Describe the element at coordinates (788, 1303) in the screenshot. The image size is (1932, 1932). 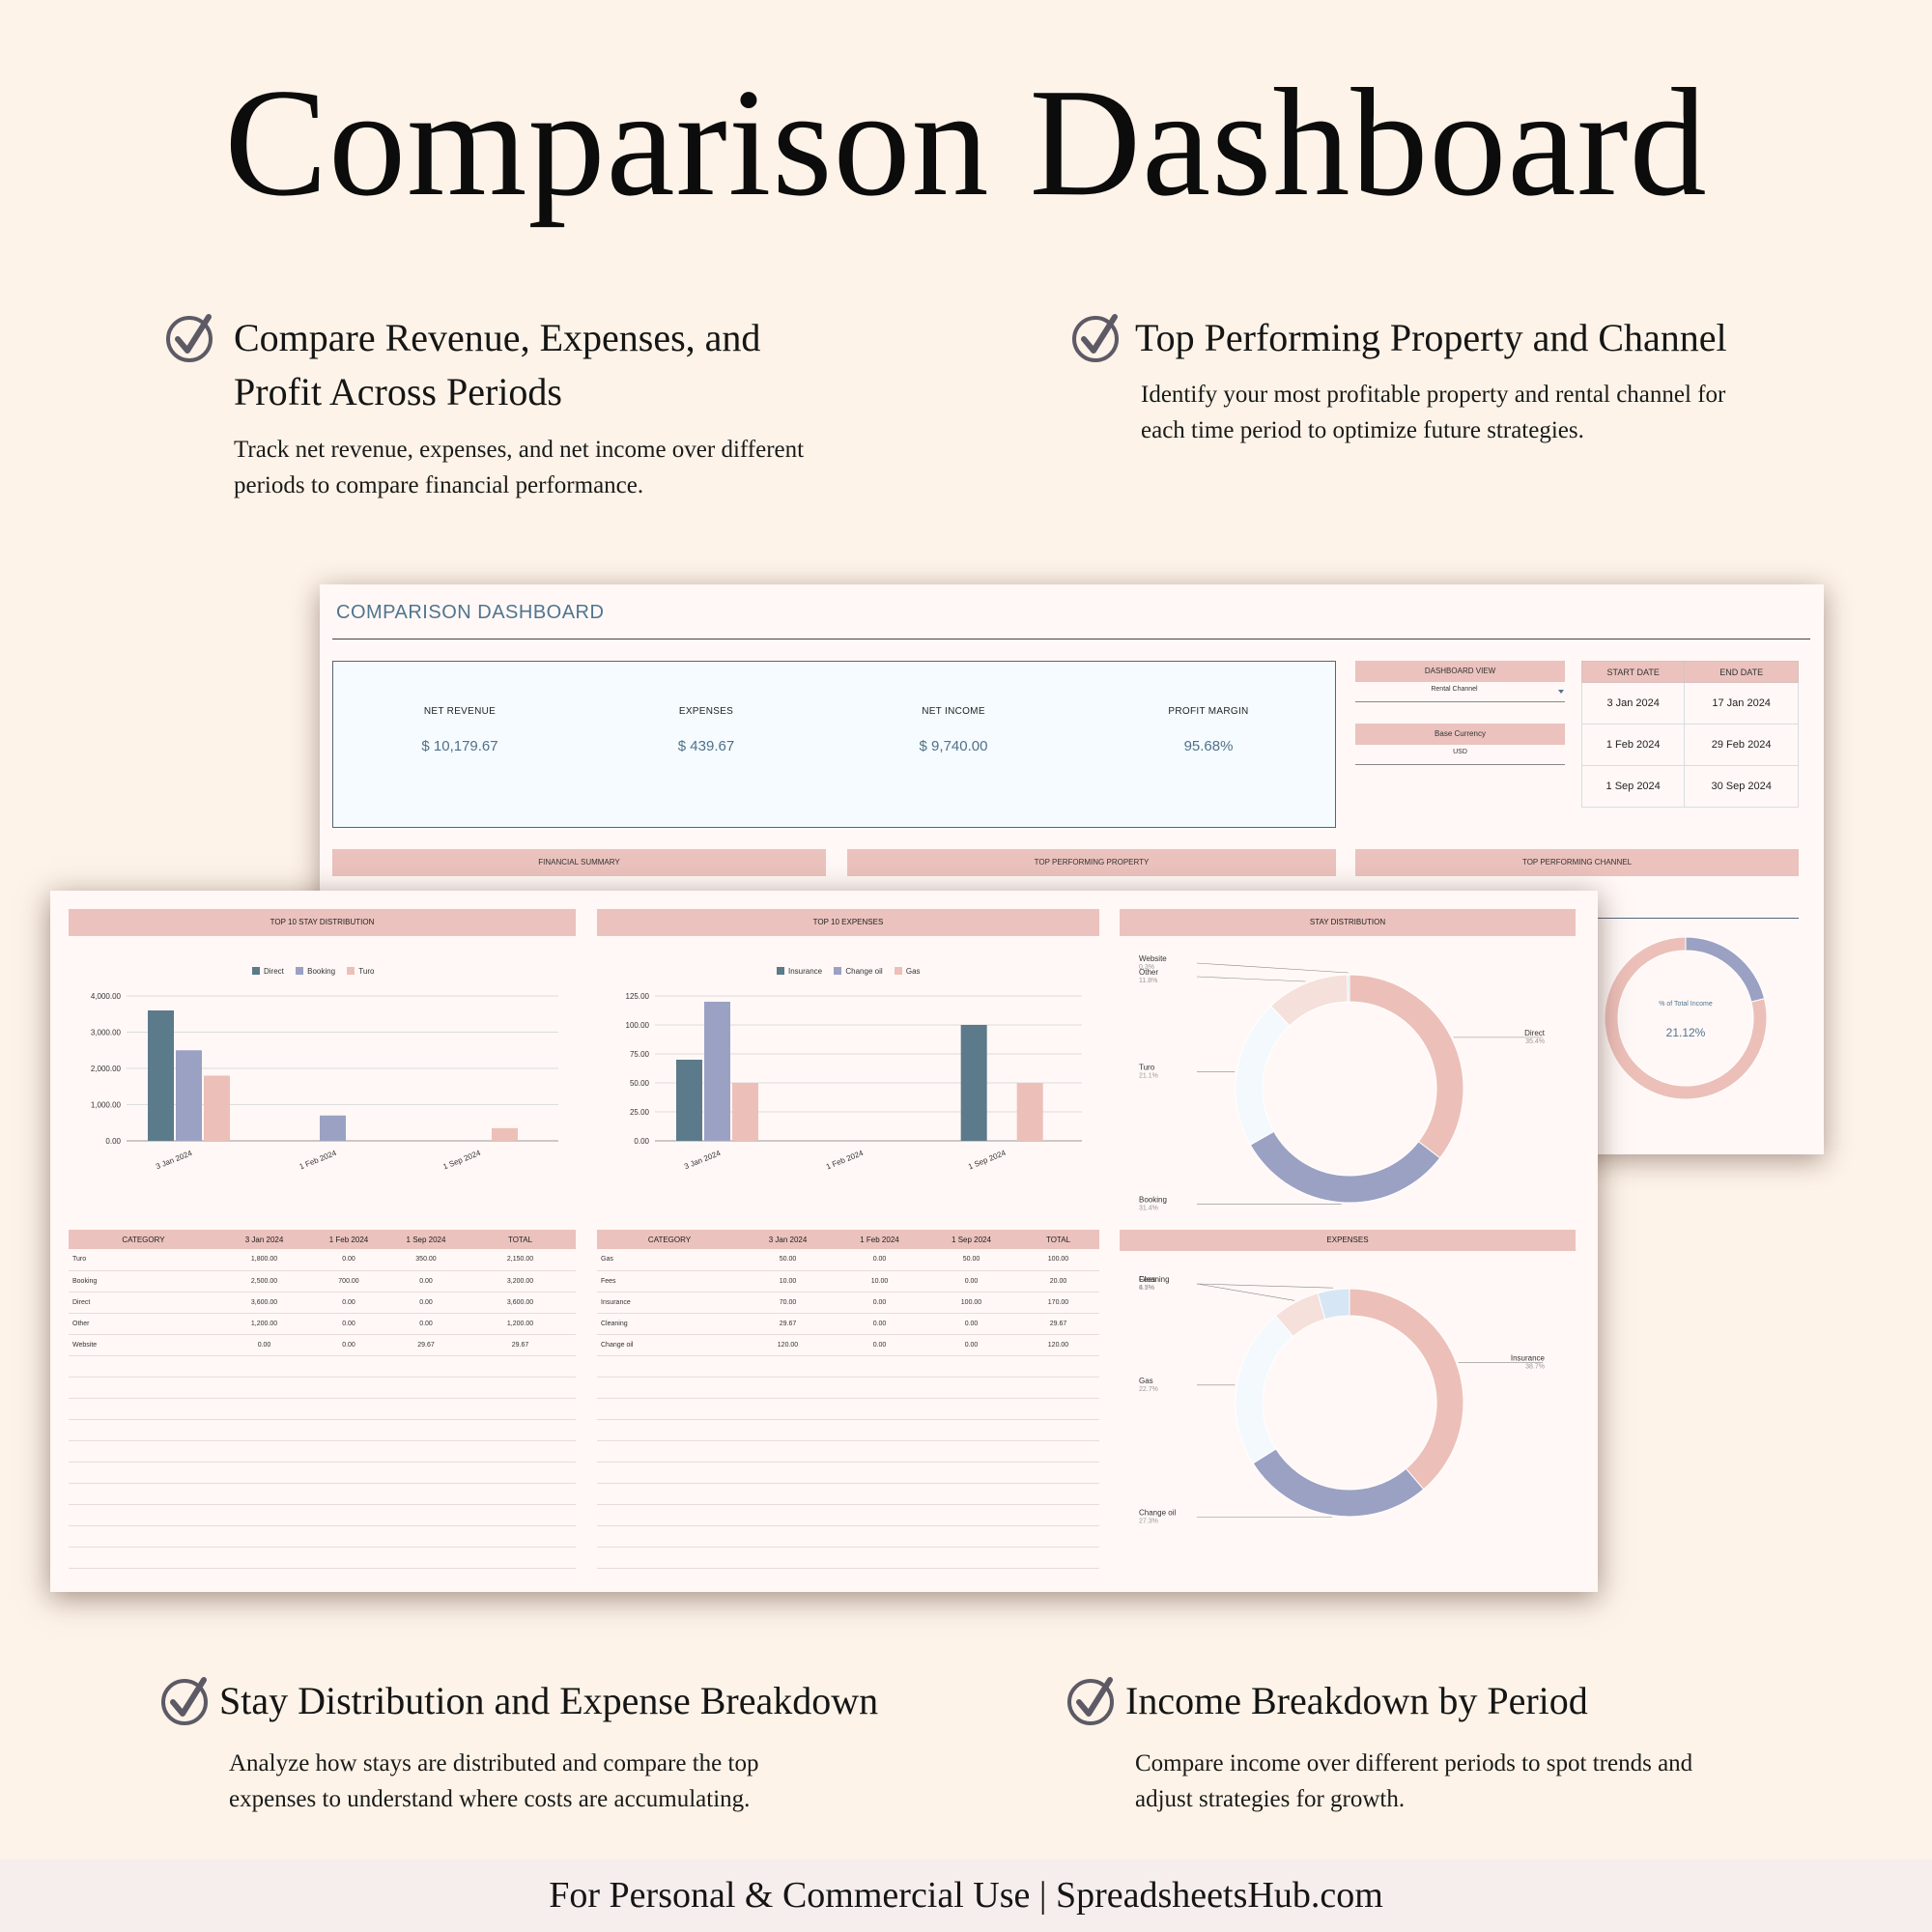
I see `cell-value: 70.00` at that location.